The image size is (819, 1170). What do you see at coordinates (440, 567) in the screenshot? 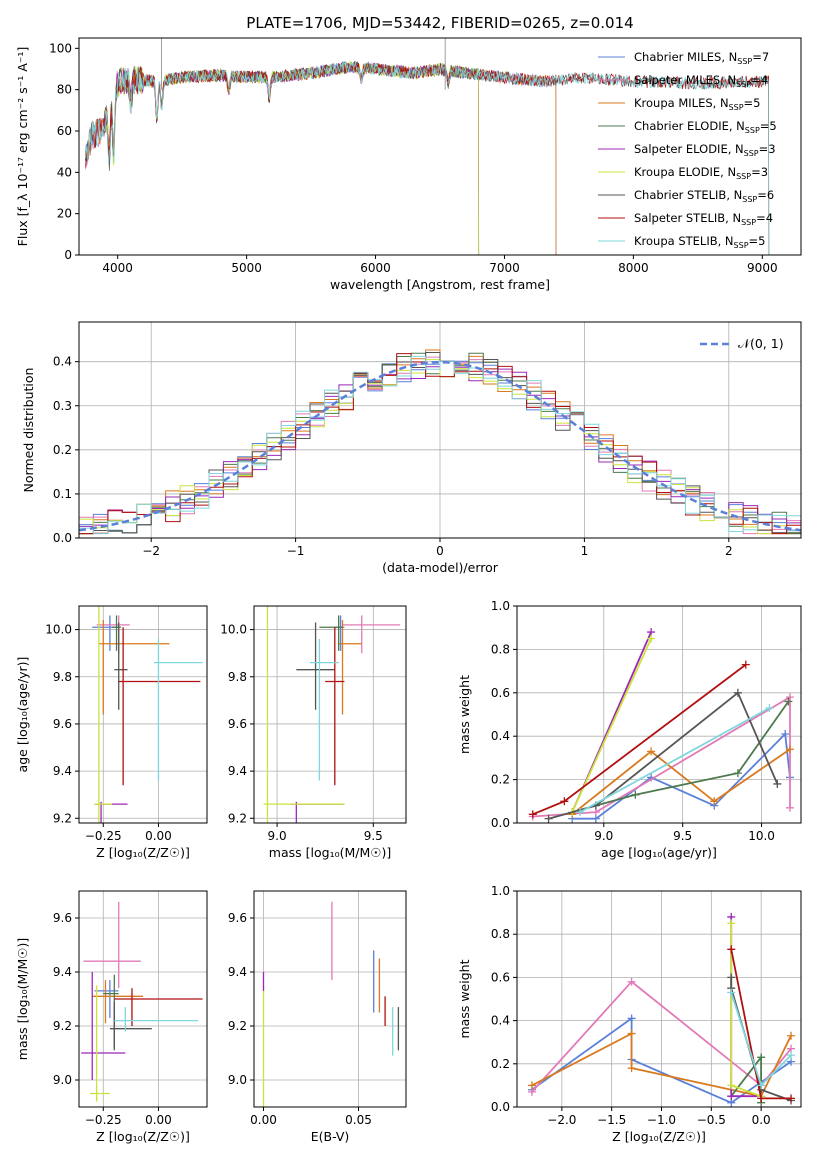
I see `x-axis-label: (data-model)/error` at bounding box center [440, 567].